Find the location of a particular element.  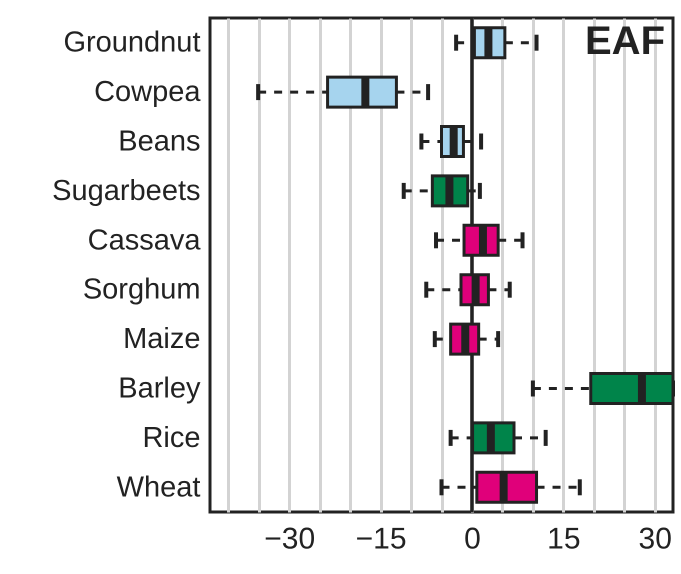

y-tick-label: Wheat is located at coordinates (158, 487).